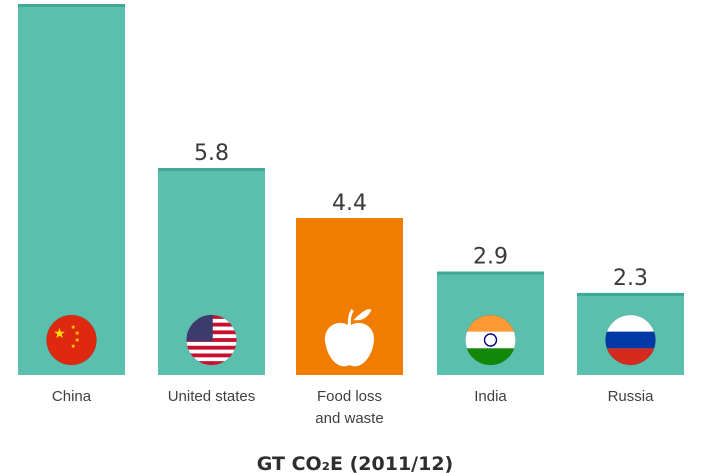 This screenshot has height=473, width=710. Describe the element at coordinates (211, 340) in the screenshot. I see `us-flag-icon` at that location.